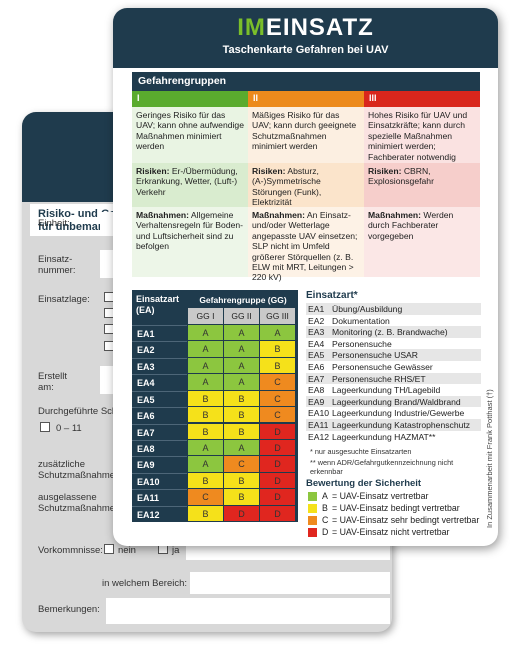 The width and height of the screenshot is (510, 659). Describe the element at coordinates (306, 81) in the screenshot. I see `table-title: Gefahrengruppen` at that location.